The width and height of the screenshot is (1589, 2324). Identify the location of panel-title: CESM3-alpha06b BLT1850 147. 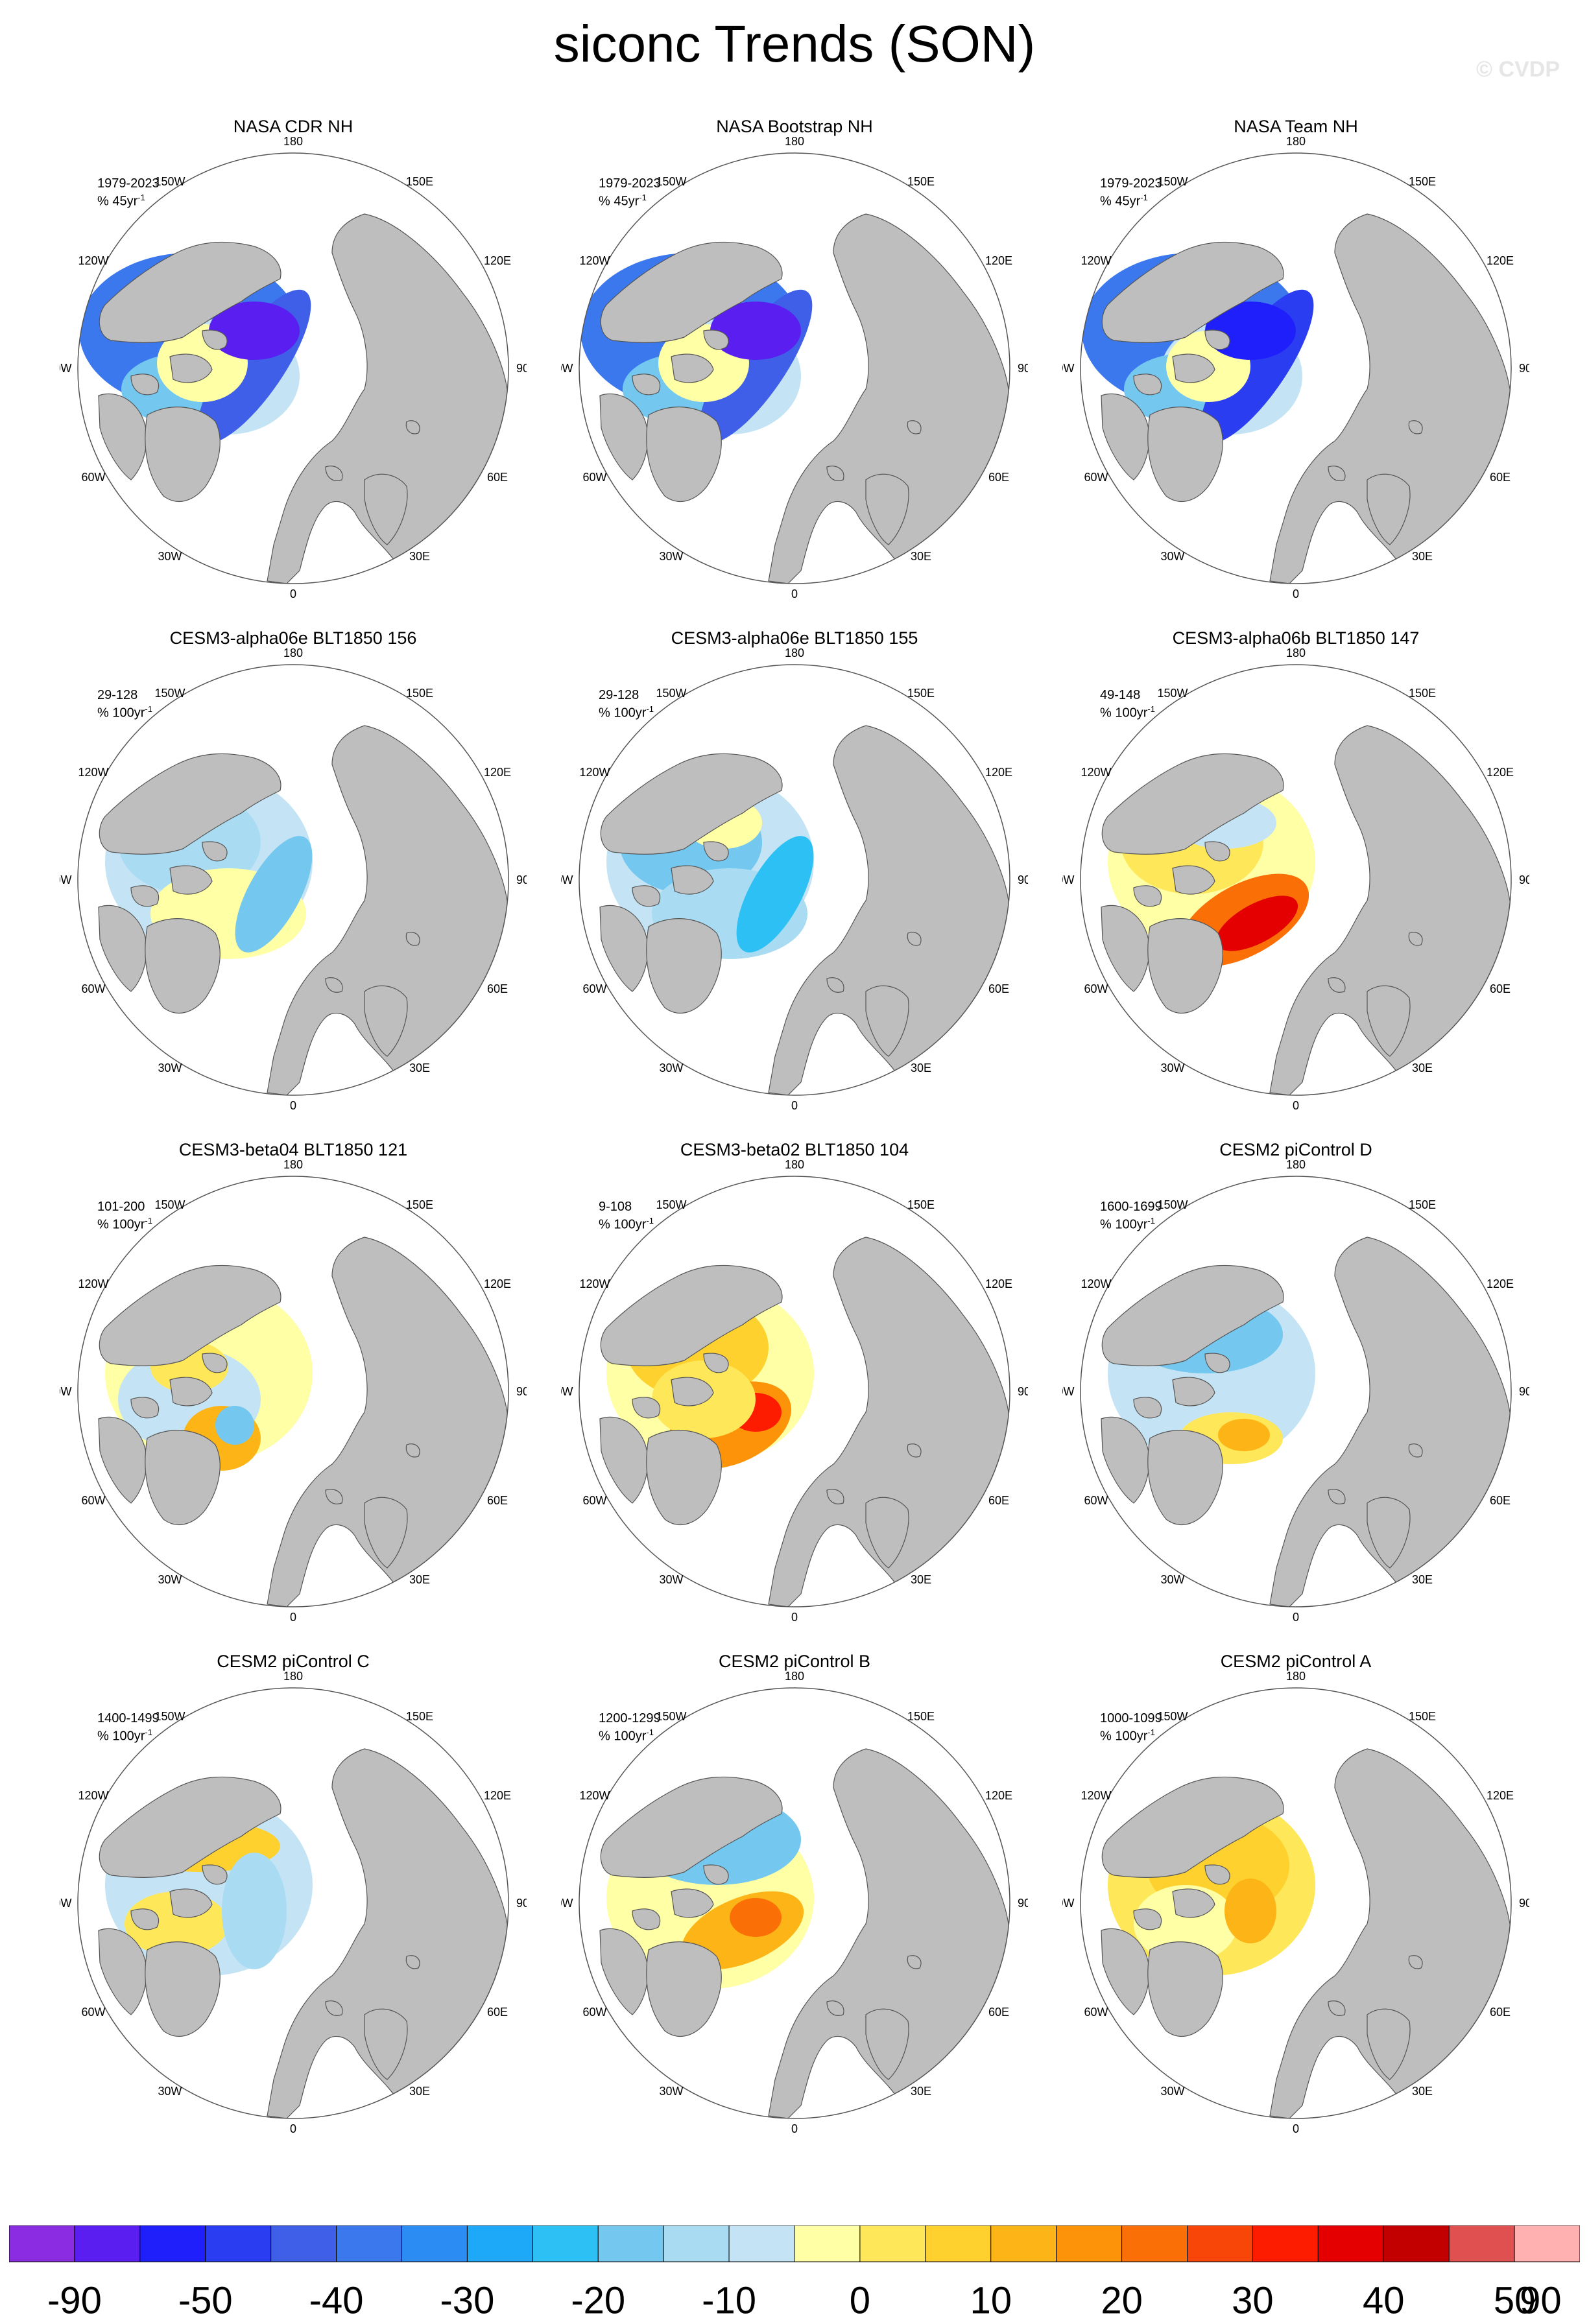
(1296, 638).